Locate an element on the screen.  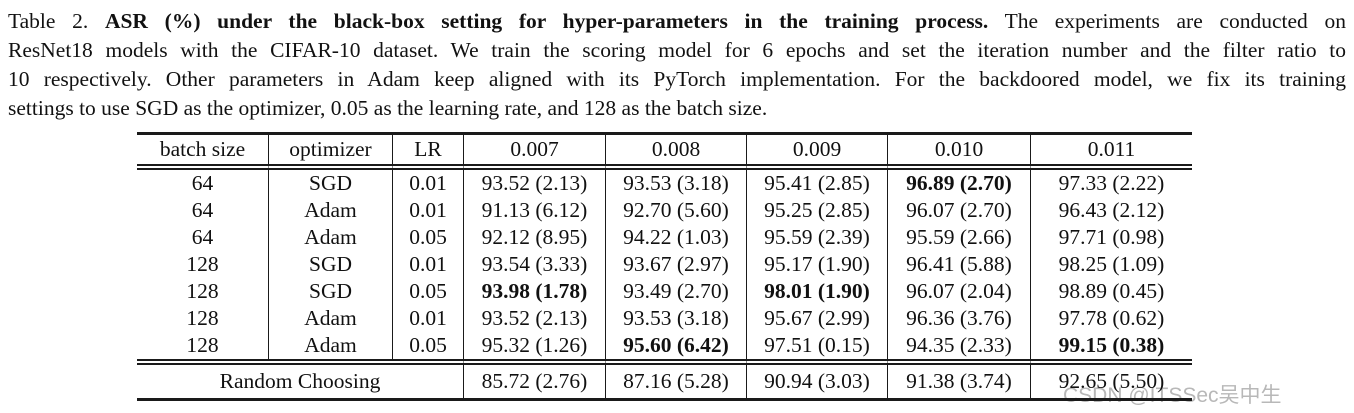
header-lr-0009: 0.009 is located at coordinates (816, 152).